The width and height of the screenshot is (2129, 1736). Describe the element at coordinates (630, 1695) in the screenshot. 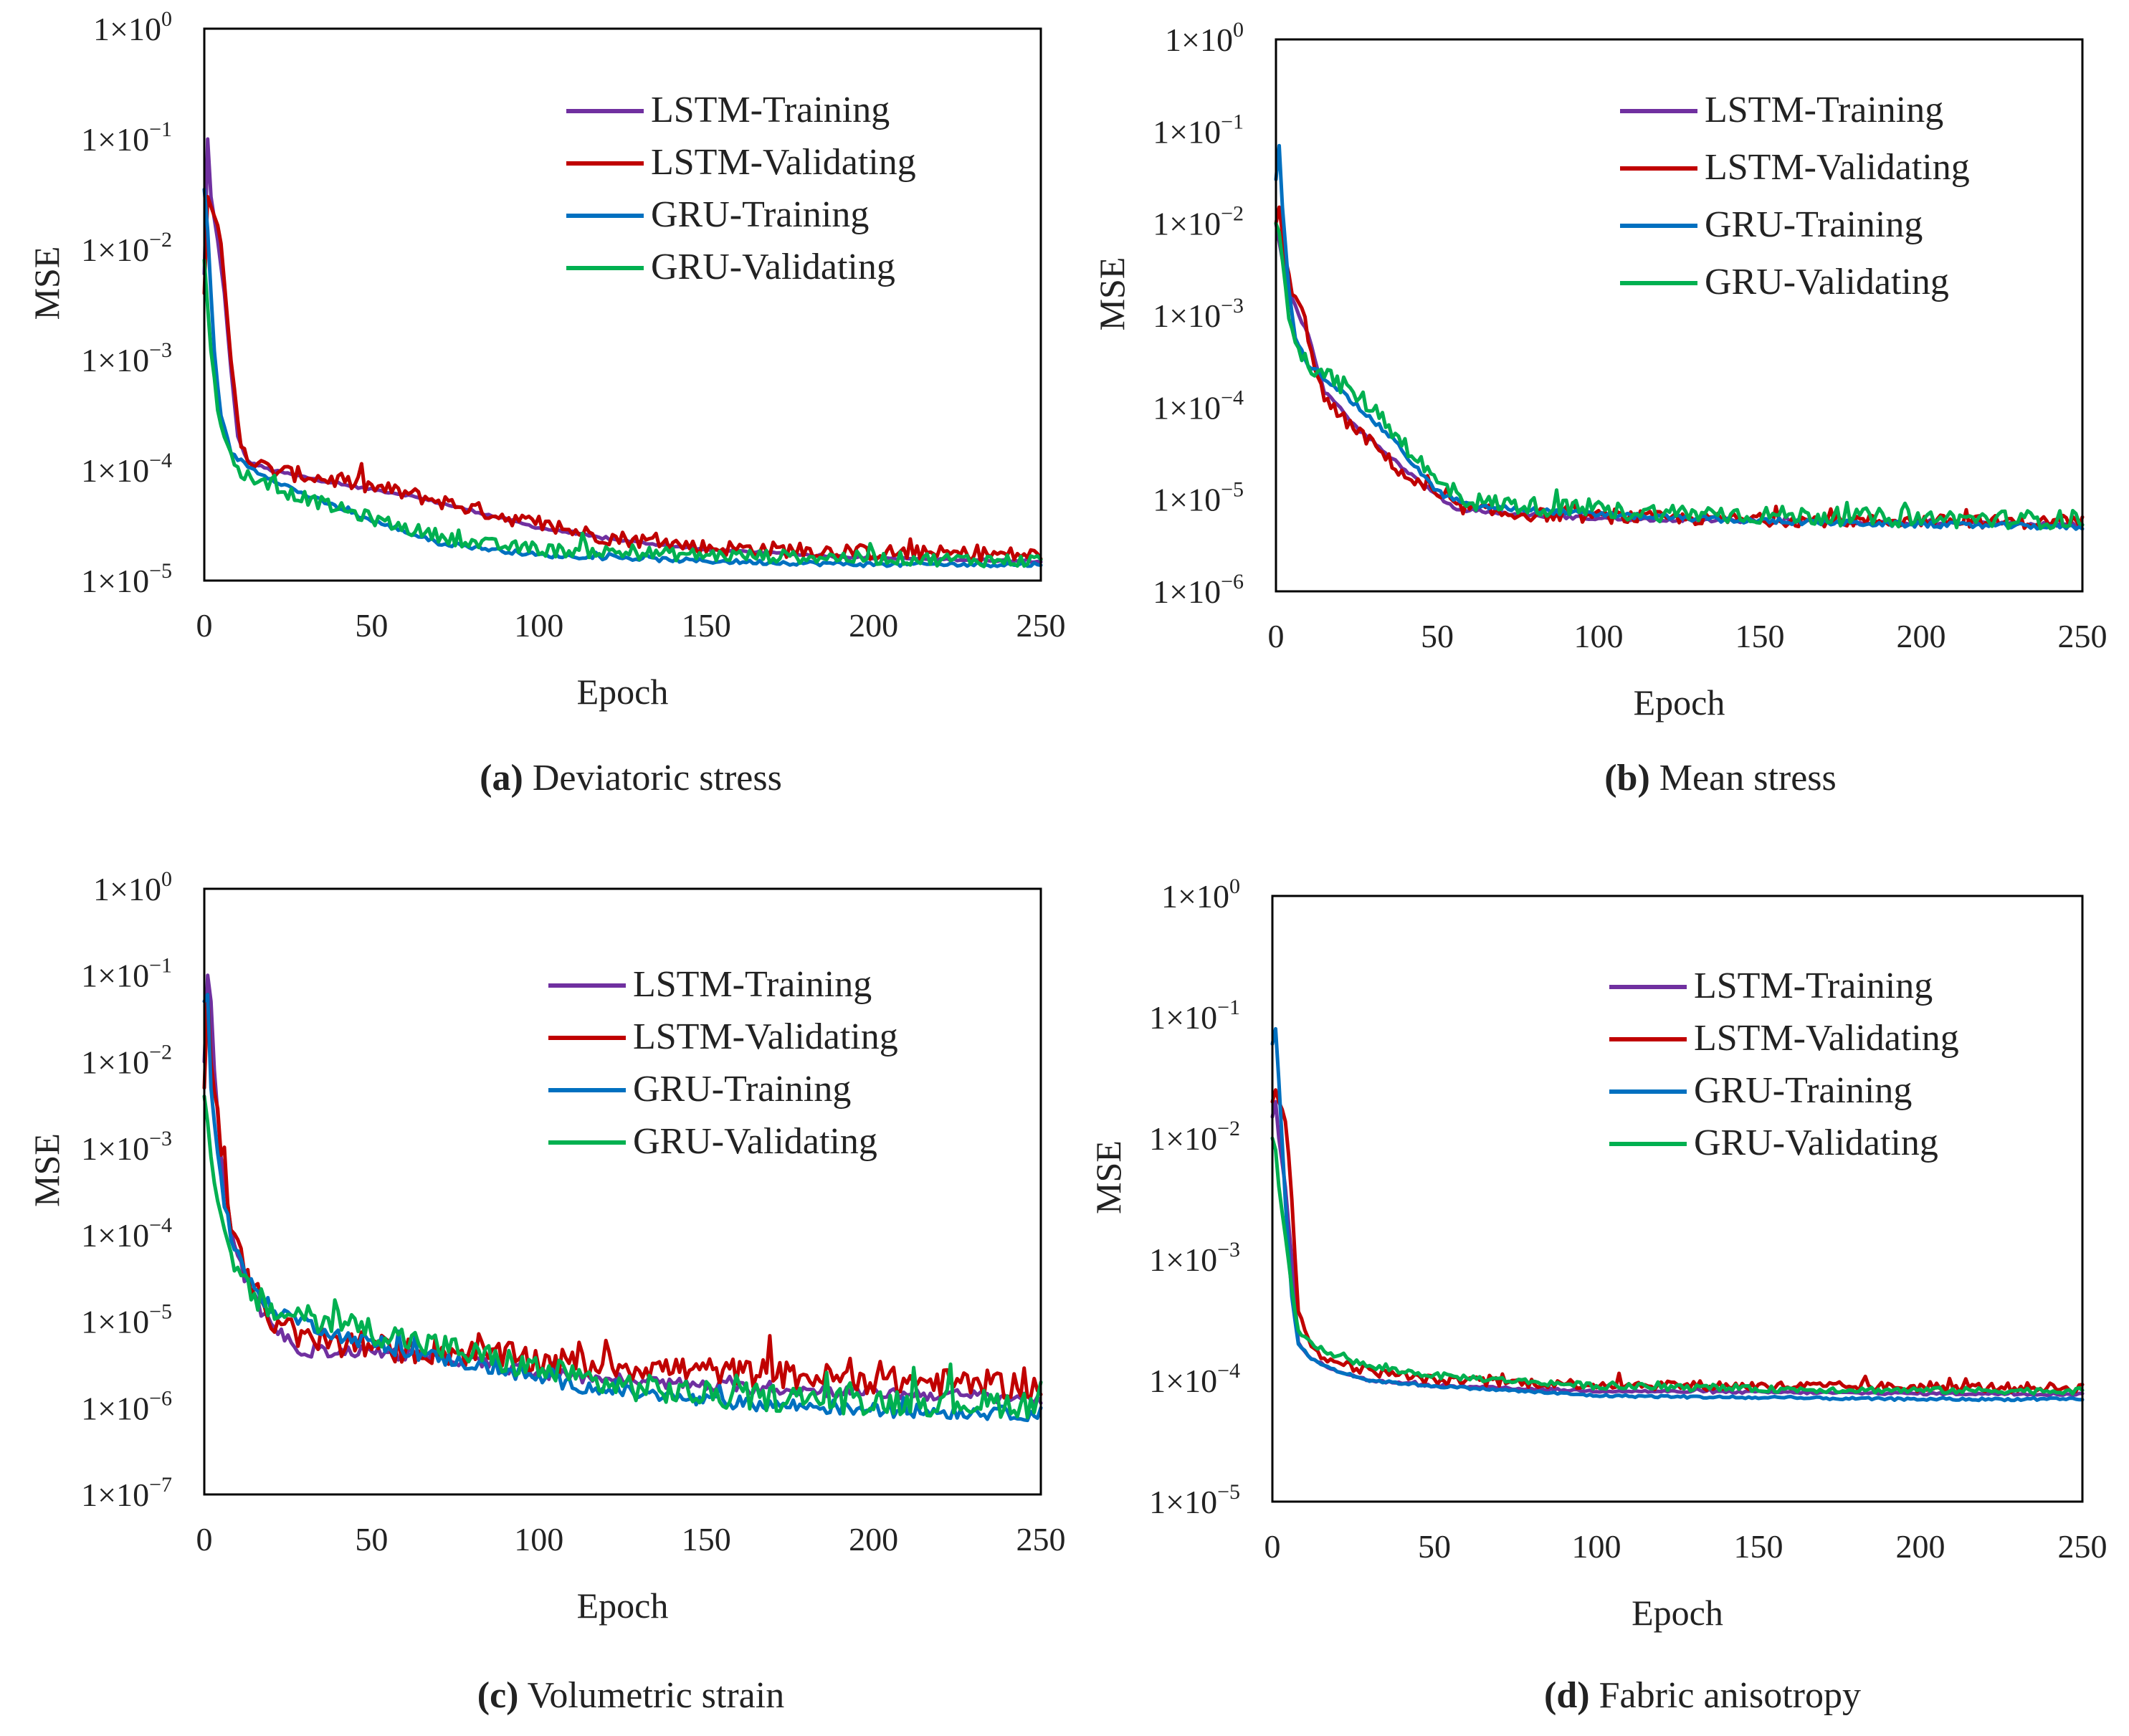

I see `panel-caption: (c) Volumetric strain` at that location.